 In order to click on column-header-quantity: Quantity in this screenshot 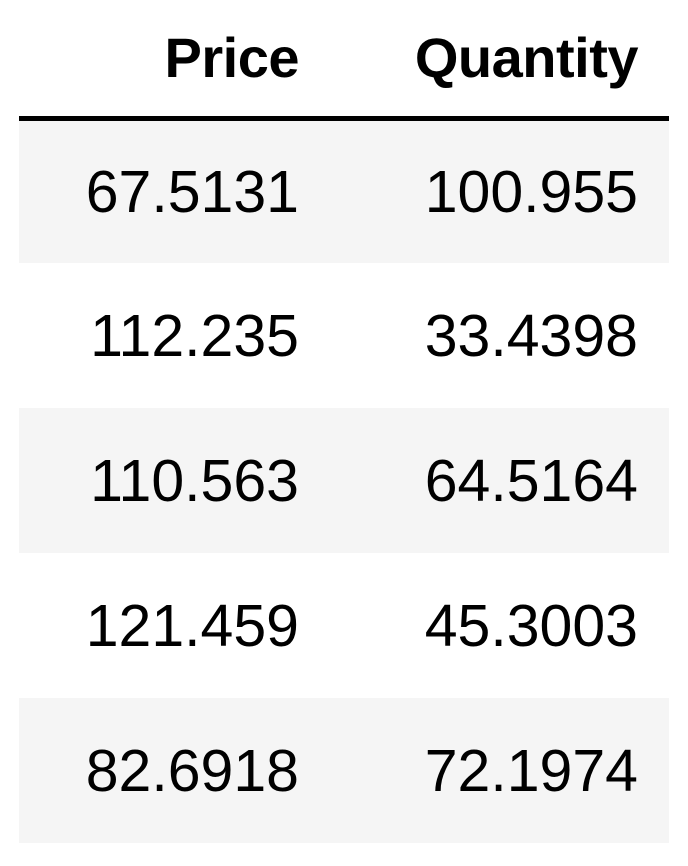, I will do `click(499, 60)`.